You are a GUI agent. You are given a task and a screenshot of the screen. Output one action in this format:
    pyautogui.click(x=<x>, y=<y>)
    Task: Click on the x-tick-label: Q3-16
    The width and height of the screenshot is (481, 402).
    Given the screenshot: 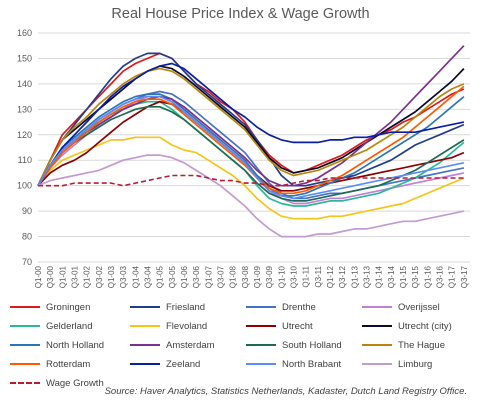 What is the action you would take?
    pyautogui.click(x=440, y=276)
    